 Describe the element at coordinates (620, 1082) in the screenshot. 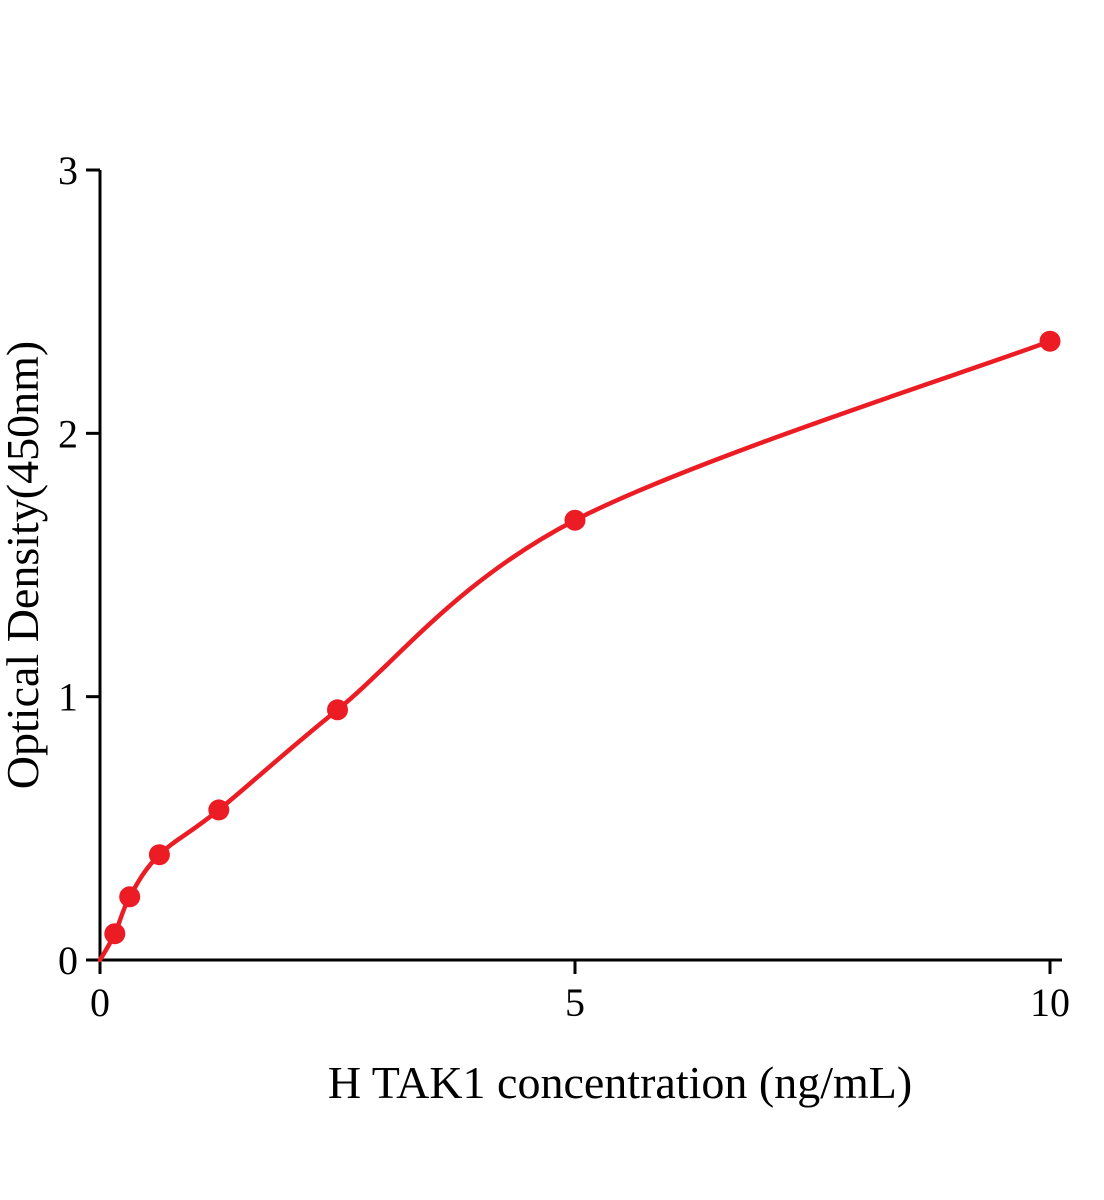

I see `x-axis-title: H TAK1 concentration (ng/mL)` at that location.